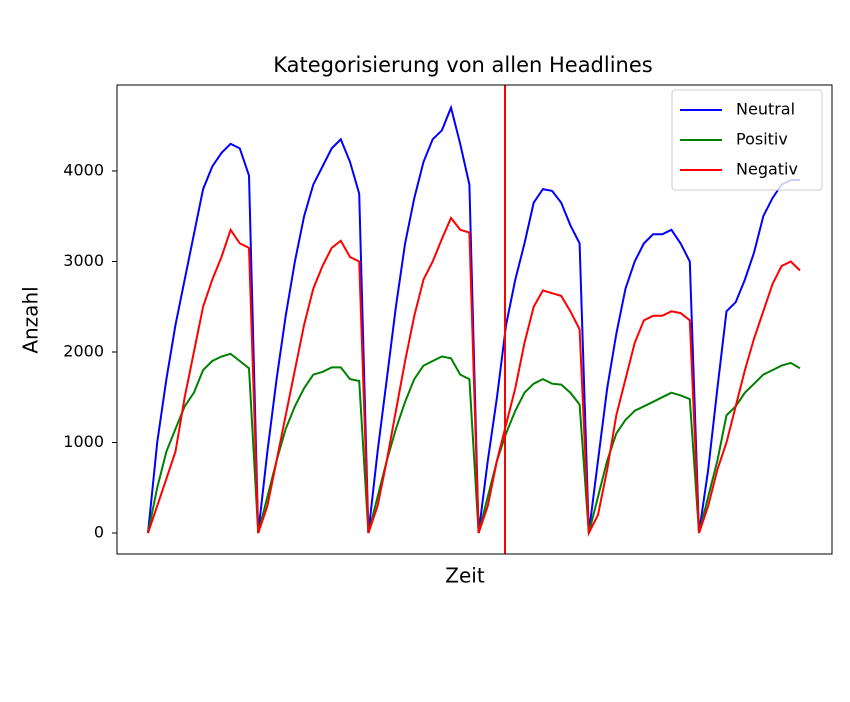 The width and height of the screenshot is (850, 702). Describe the element at coordinates (83, 350) in the screenshot. I see `y-tick-label: 2000` at that location.